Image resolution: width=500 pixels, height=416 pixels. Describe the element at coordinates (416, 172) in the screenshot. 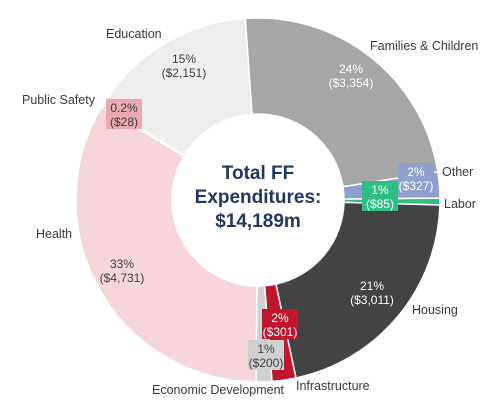

I see `pct-label-other: 2%` at that location.